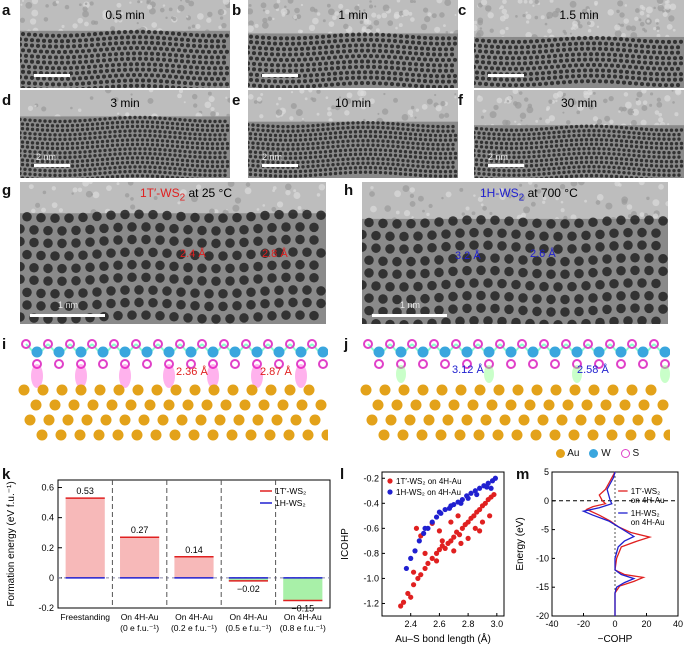  I want to click on panel-label-k: k, so click(6, 474).